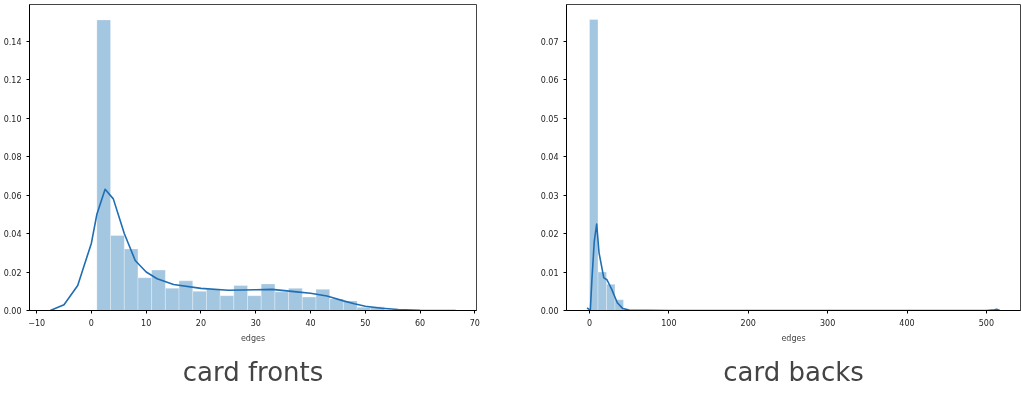  I want to click on y-tick-label: 0.03, so click(549, 196).